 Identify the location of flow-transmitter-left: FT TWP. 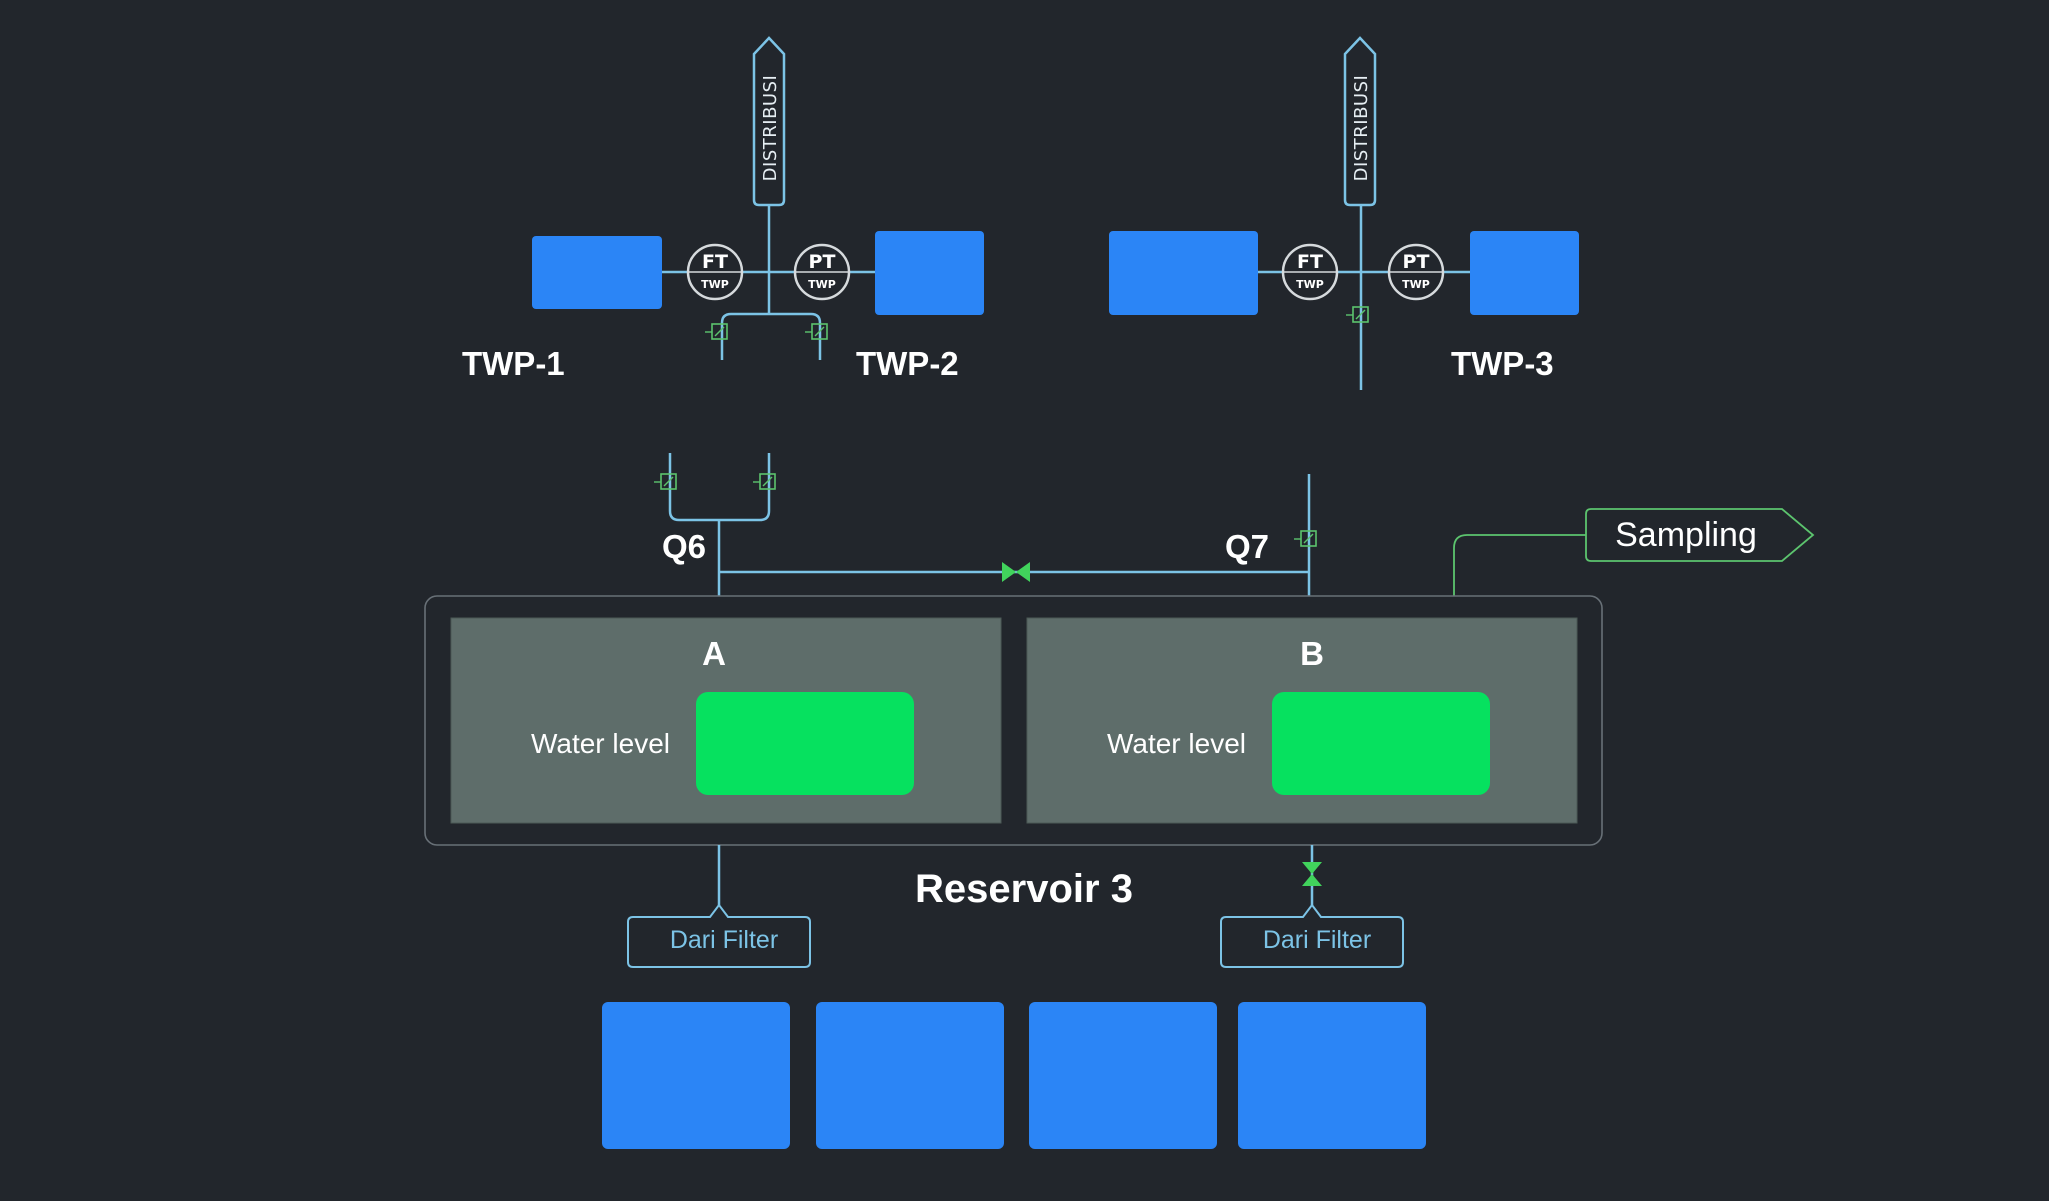
(715, 272).